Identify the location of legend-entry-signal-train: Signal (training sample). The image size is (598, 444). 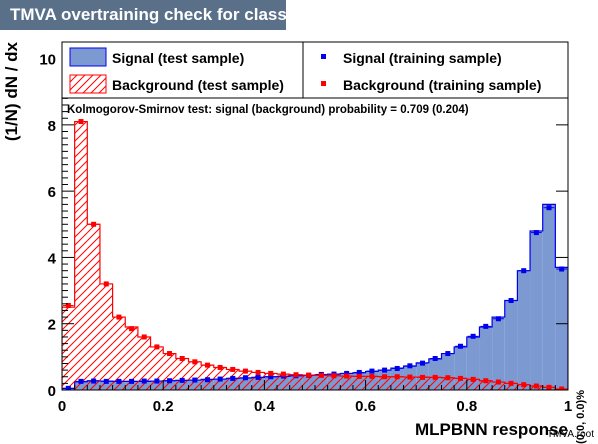
(411, 58).